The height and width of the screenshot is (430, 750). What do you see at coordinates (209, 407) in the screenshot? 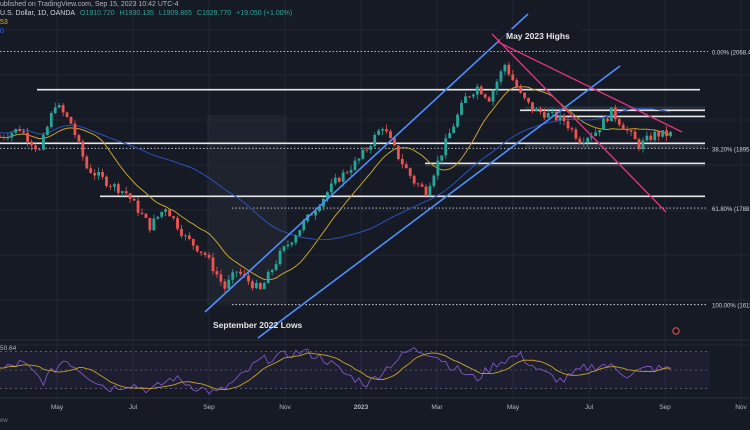
I see `x-axis-tick-label: Sep` at bounding box center [209, 407].